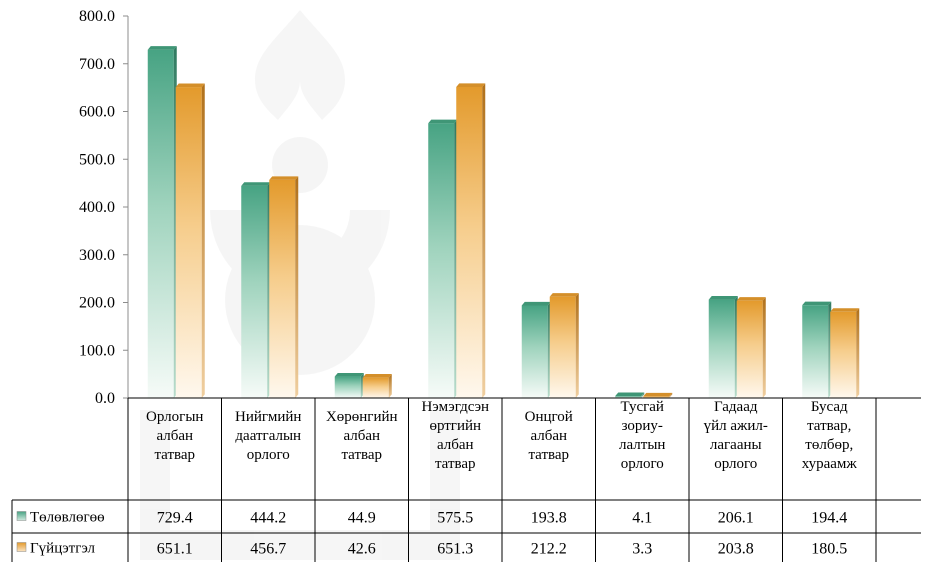 Image resolution: width=928 pixels, height=562 pixels. Describe the element at coordinates (97, 303) in the screenshot. I see `y-tick-label: 200.0` at that location.